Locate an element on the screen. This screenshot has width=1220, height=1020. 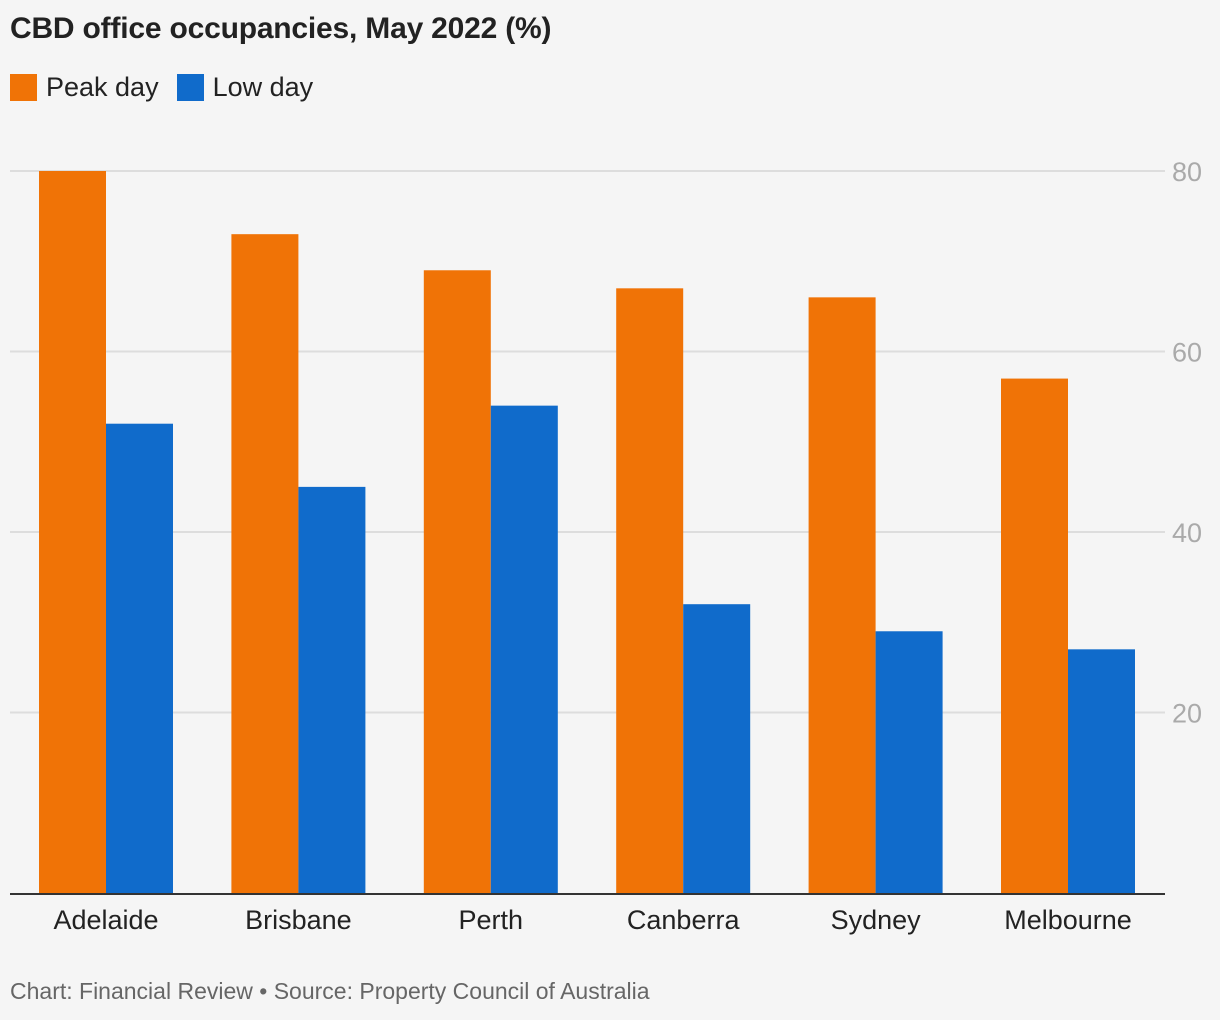
legend: Peak day Low day is located at coordinates (170, 87).